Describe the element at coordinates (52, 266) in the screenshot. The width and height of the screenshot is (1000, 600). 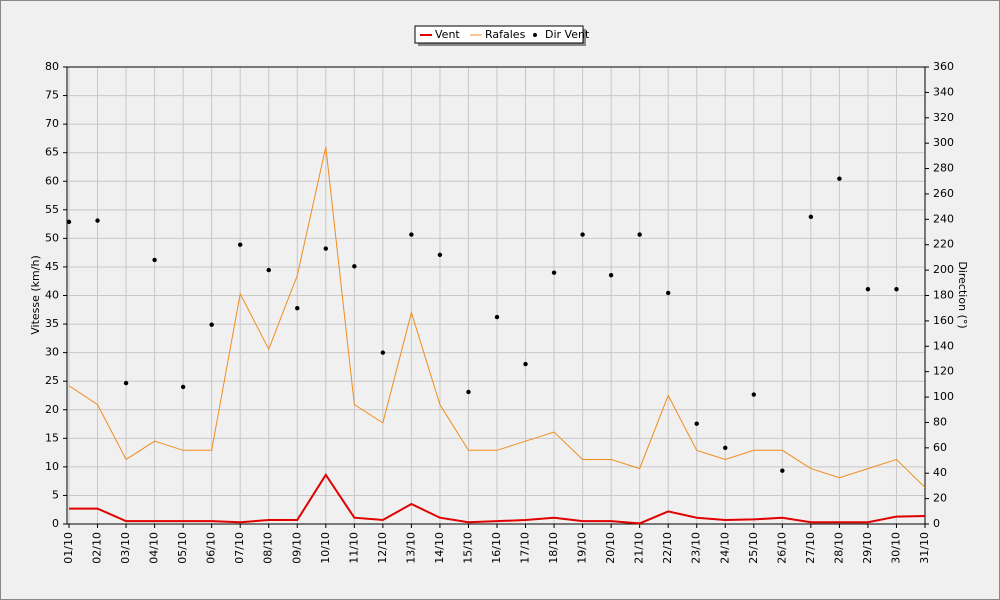
I see `y-tick-label: 45` at that location.